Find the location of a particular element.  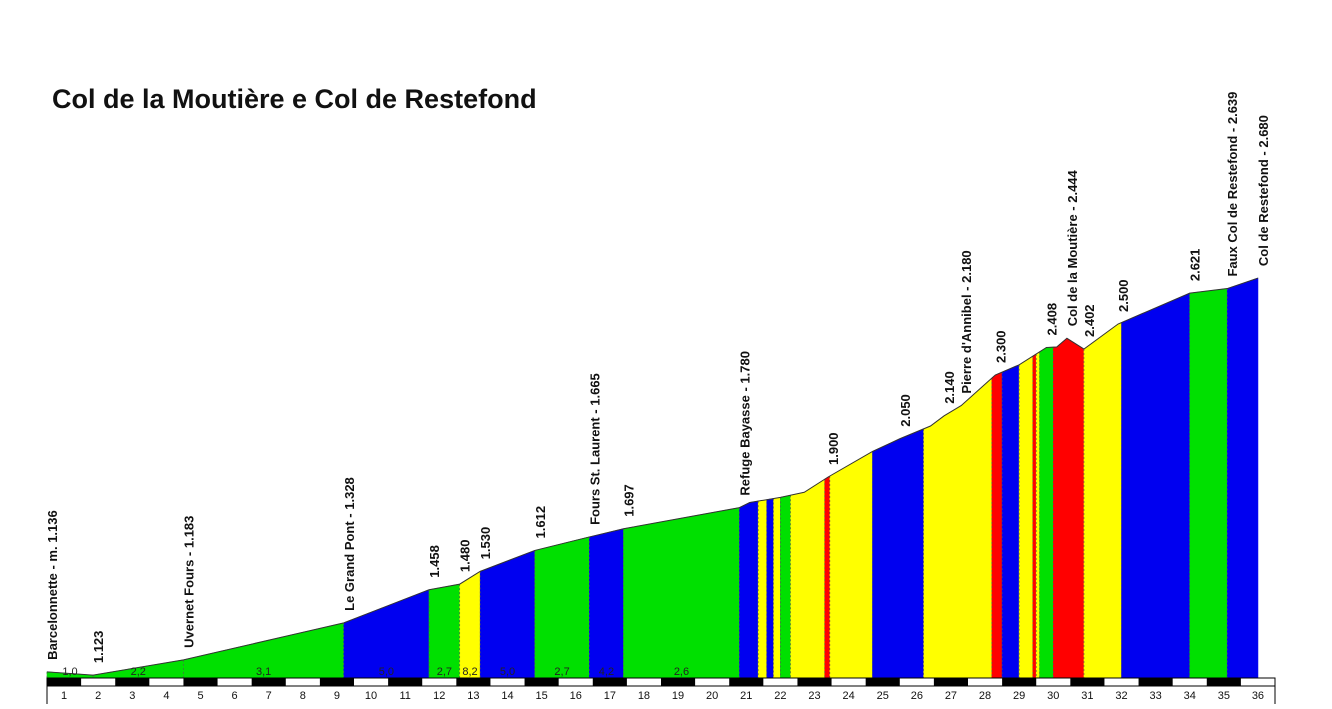

km-tick-label: 26 is located at coordinates (917, 696).